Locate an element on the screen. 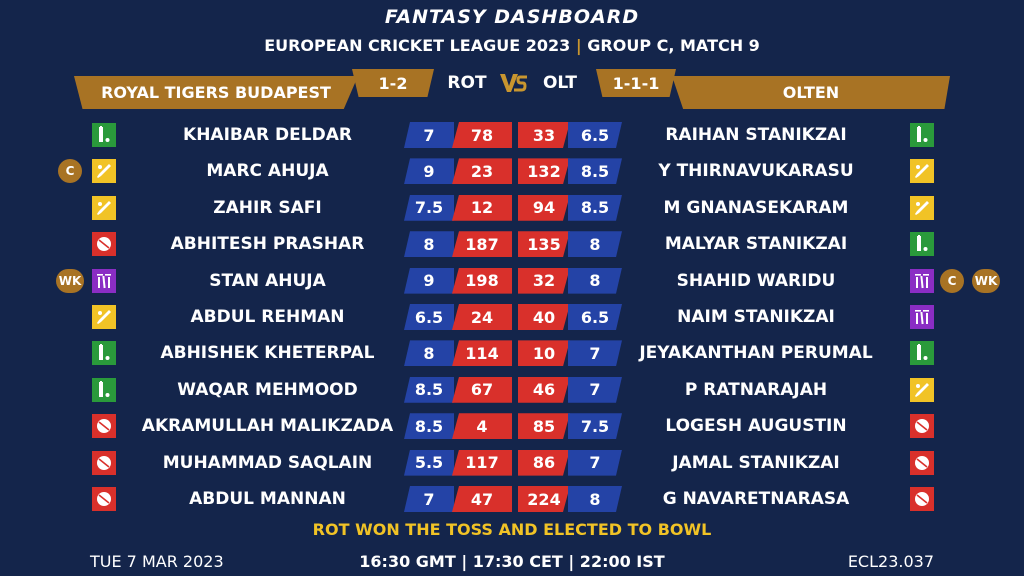 The width and height of the screenshot is (1024, 576). right-player-points: 46 is located at coordinates (544, 390).